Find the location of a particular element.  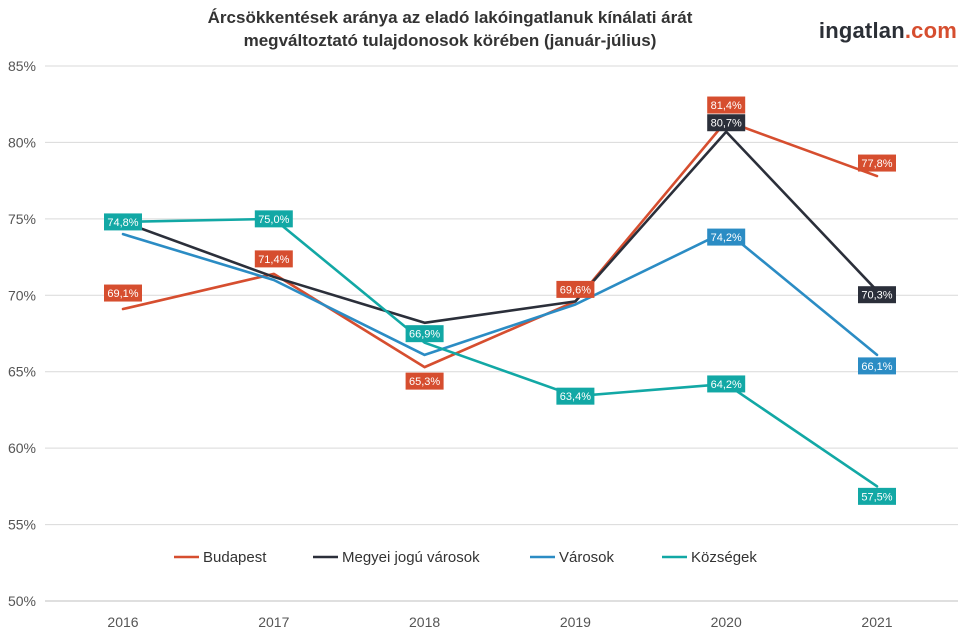

data-label: 75,0% is located at coordinates (273, 219).